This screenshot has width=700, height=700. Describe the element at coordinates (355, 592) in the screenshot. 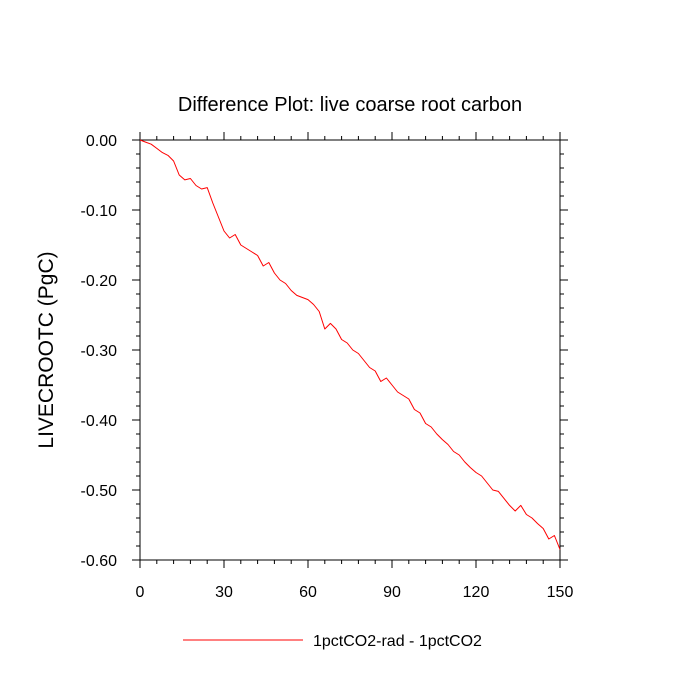

I see `x-axis-tick-labels: 0 30 60 90 120 150` at that location.